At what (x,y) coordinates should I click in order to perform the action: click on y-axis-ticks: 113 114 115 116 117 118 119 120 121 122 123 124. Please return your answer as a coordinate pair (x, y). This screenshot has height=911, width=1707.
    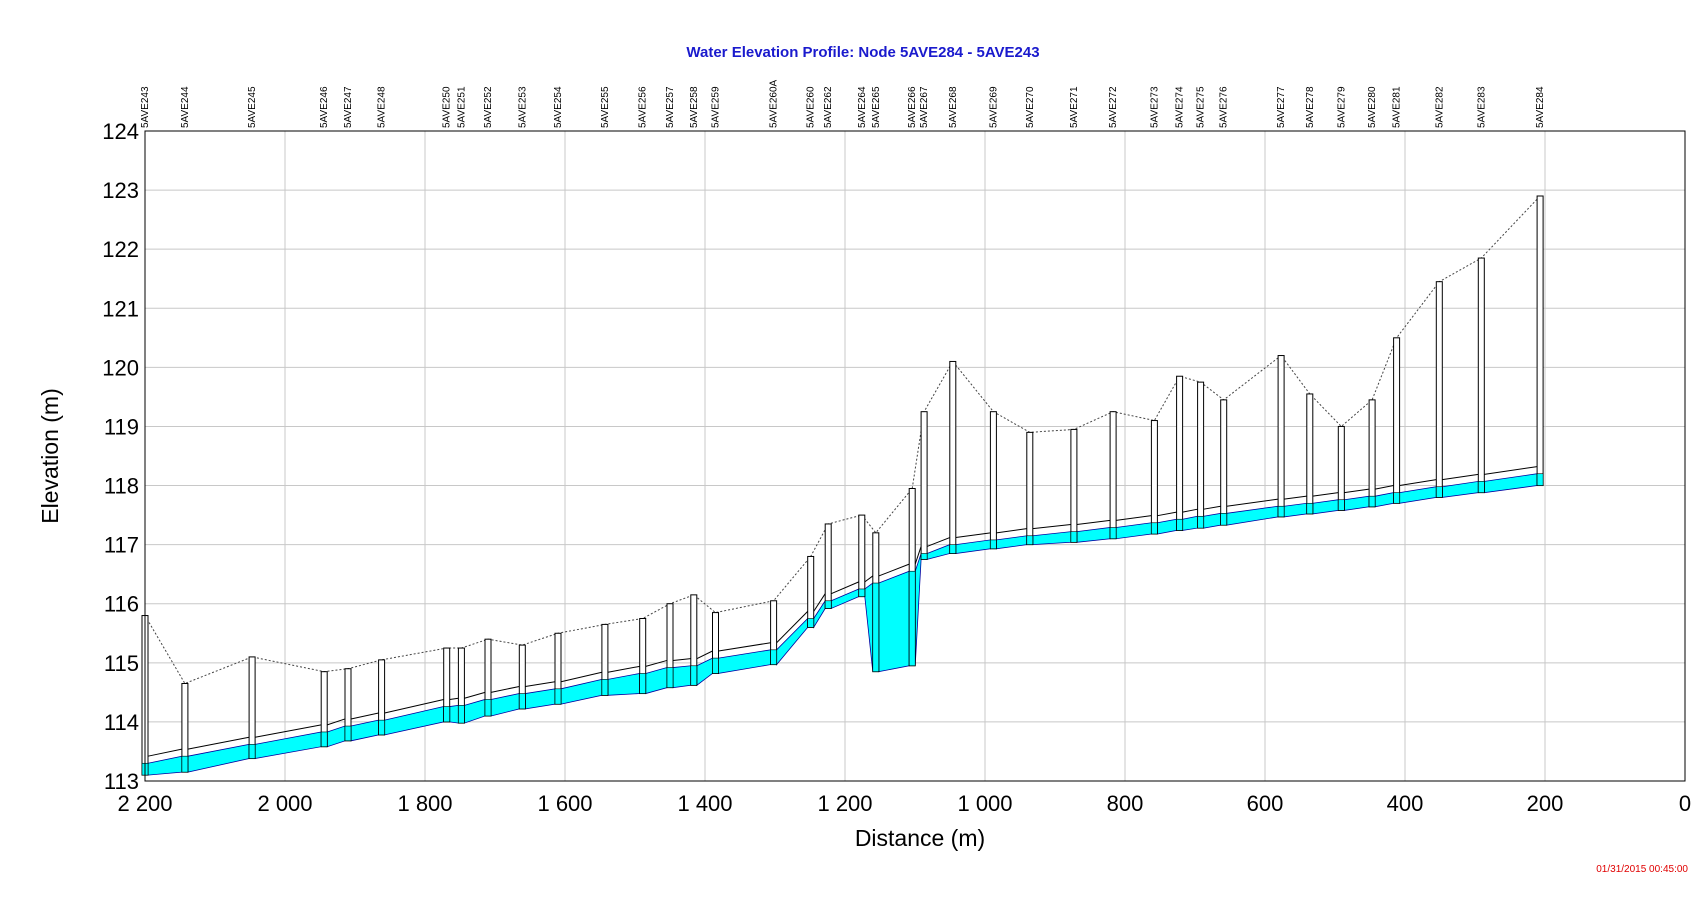
    Looking at the image, I should click on (120, 456).